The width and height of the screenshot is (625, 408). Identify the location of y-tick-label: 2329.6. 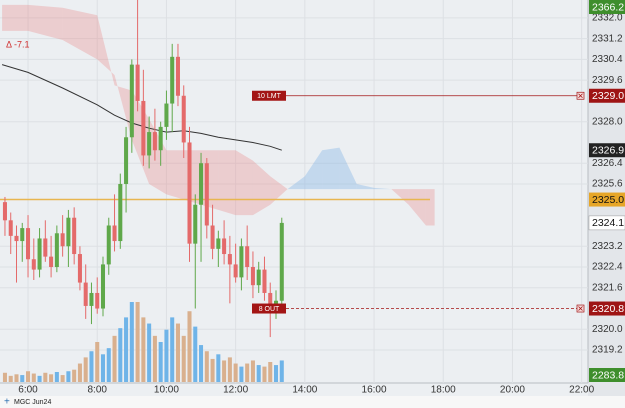
(607, 80).